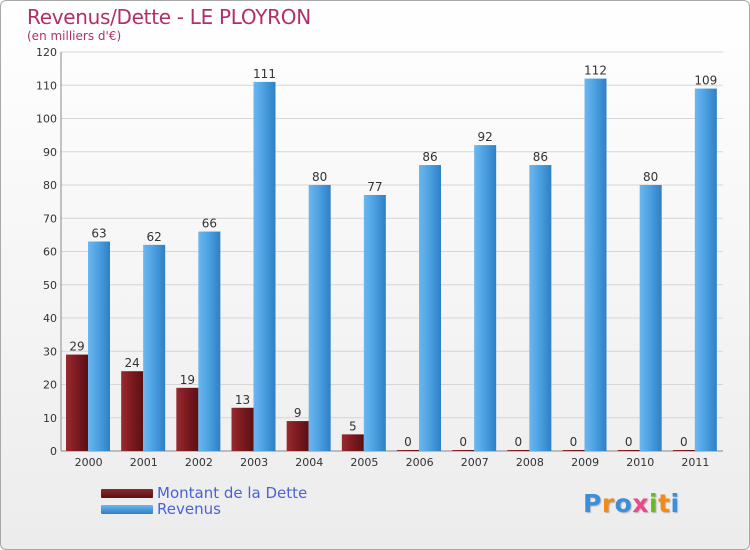 This screenshot has height=550, width=750. What do you see at coordinates (74, 36) in the screenshot?
I see `chart-subtitle: (en milliers d'€)` at bounding box center [74, 36].